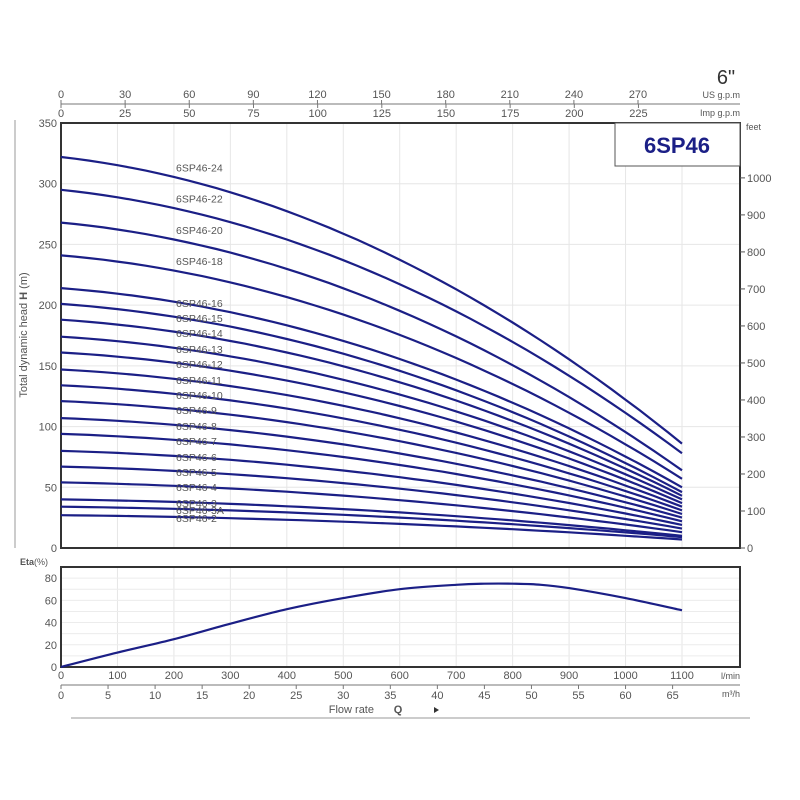  Describe the element at coordinates (638, 95) in the screenshot. I see `us-gpm-tick-label: 270` at that location.